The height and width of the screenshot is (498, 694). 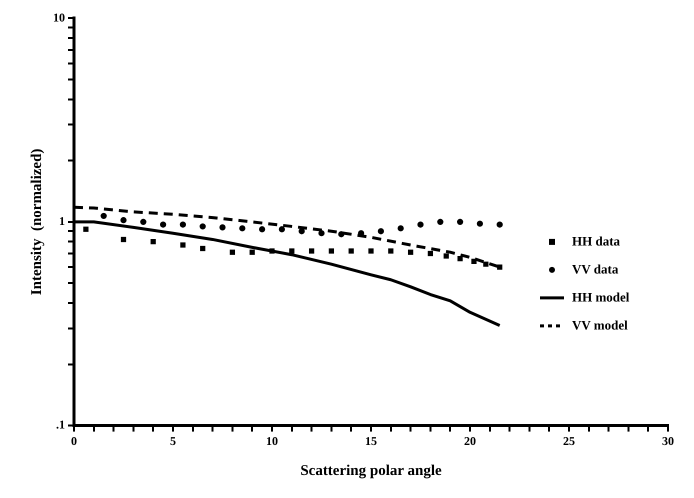 What do you see at coordinates (74, 441) in the screenshot?
I see `x-tick-label: 0` at bounding box center [74, 441].